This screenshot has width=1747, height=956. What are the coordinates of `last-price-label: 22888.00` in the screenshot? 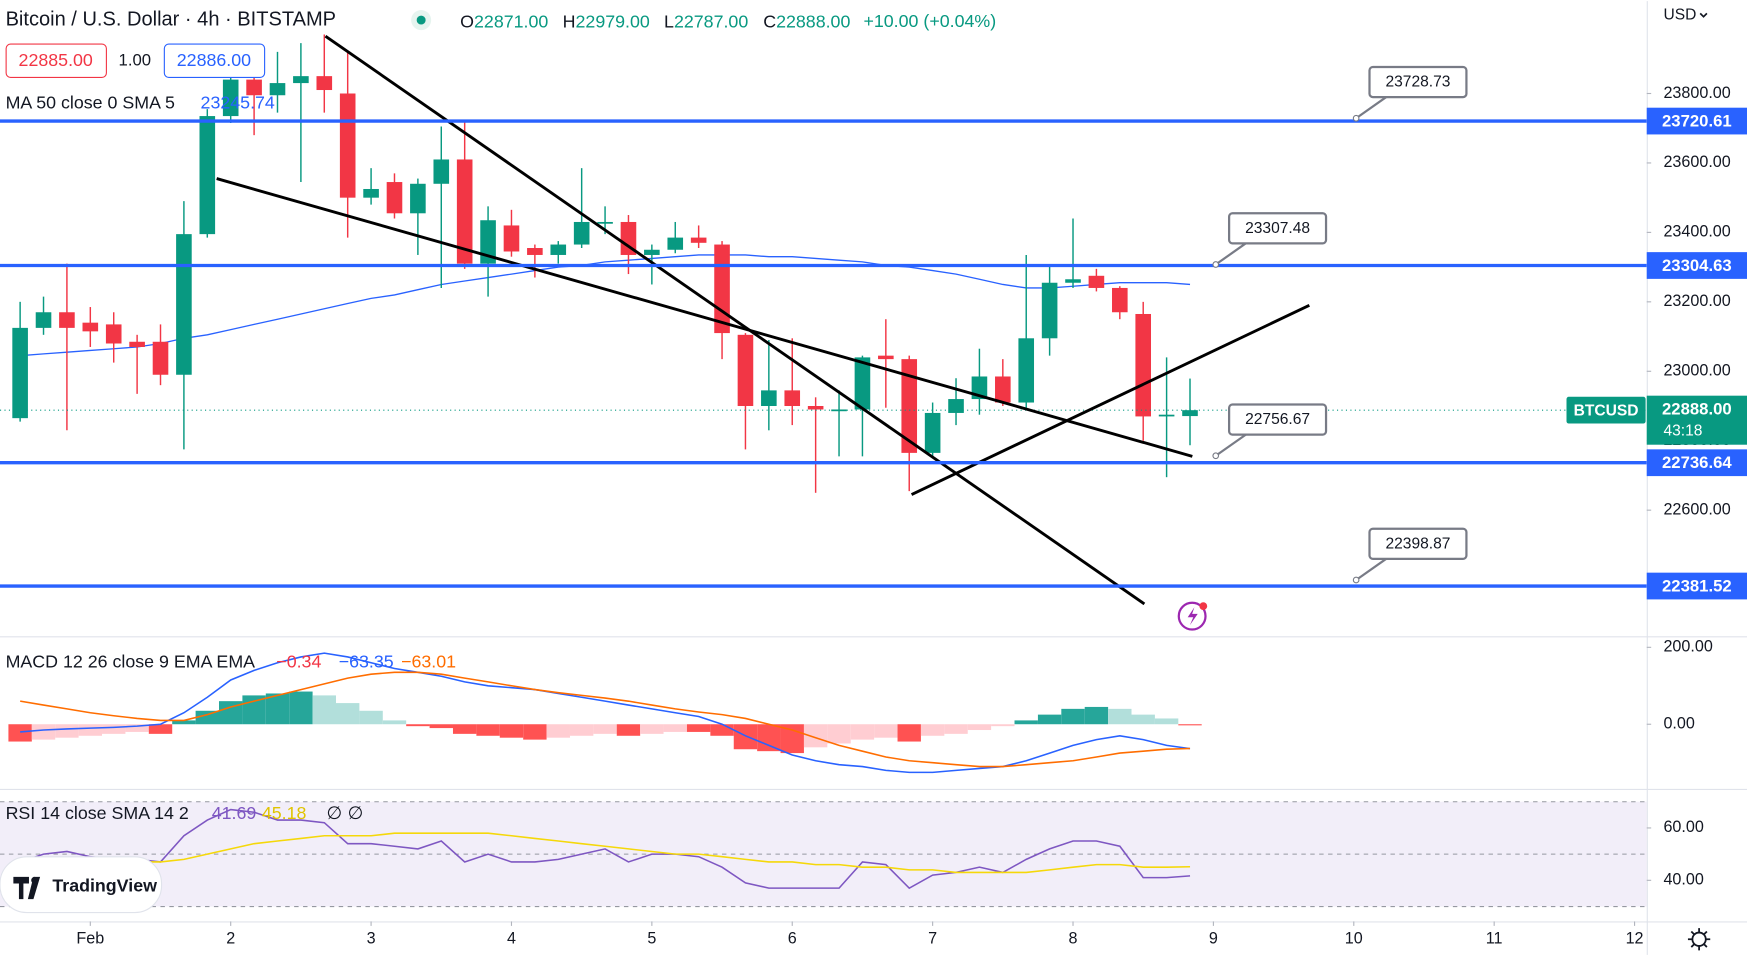 It's located at (1697, 409).